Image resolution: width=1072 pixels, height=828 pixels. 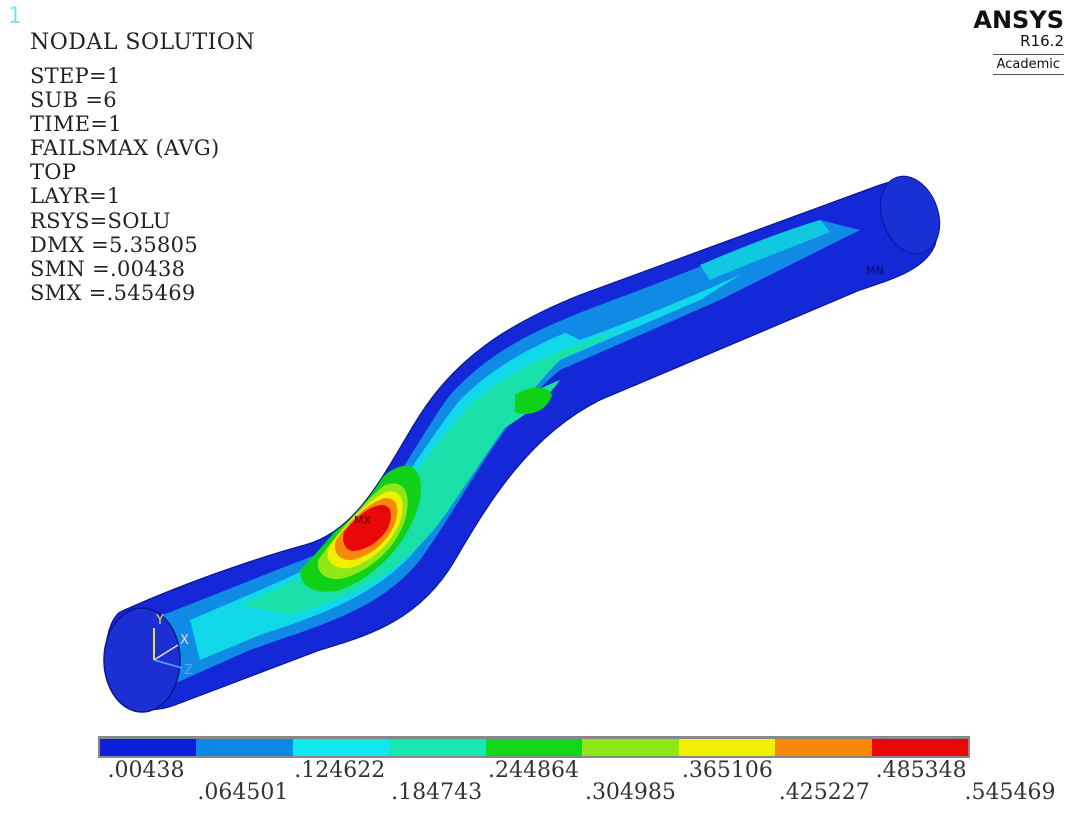 What do you see at coordinates (159, 620) in the screenshot?
I see `triad-y-label: Y` at bounding box center [159, 620].